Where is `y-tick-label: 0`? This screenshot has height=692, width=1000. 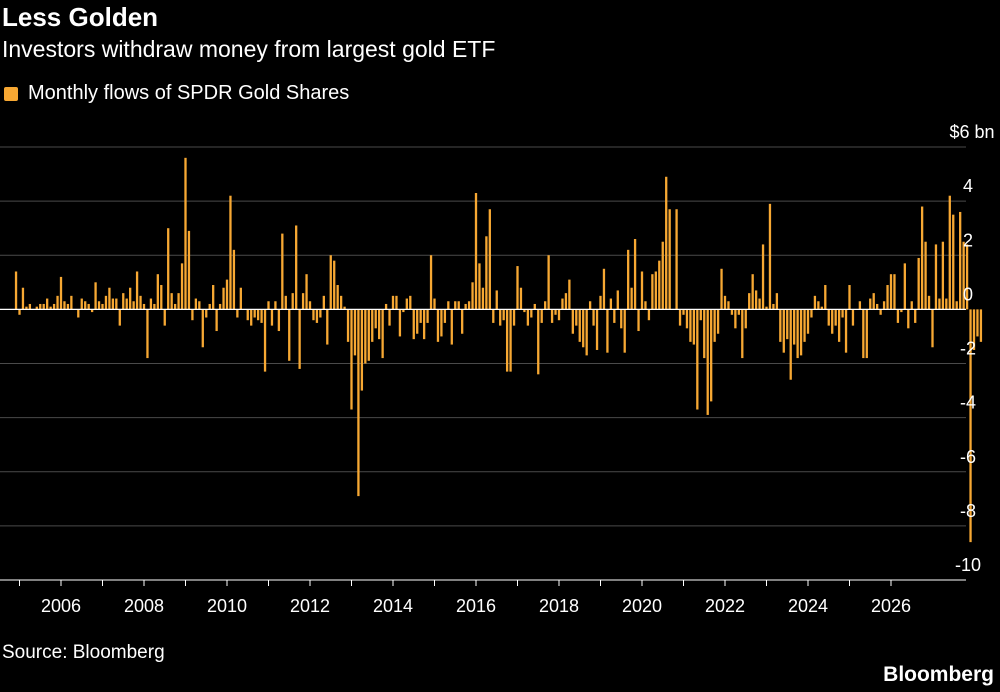 y-tick-label: 0 is located at coordinates (968, 294).